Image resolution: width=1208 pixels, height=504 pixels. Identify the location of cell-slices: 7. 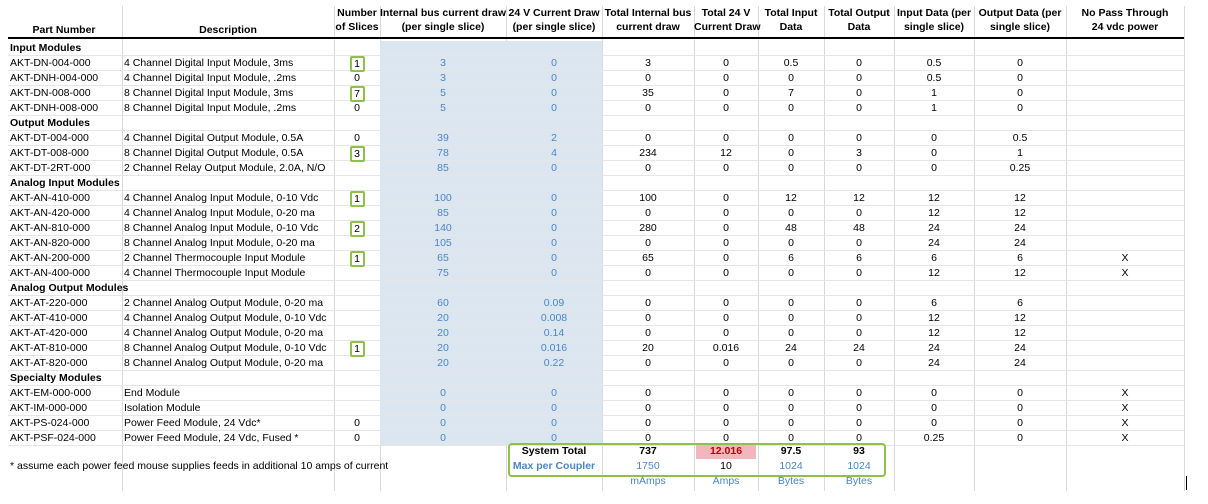
(357, 94).